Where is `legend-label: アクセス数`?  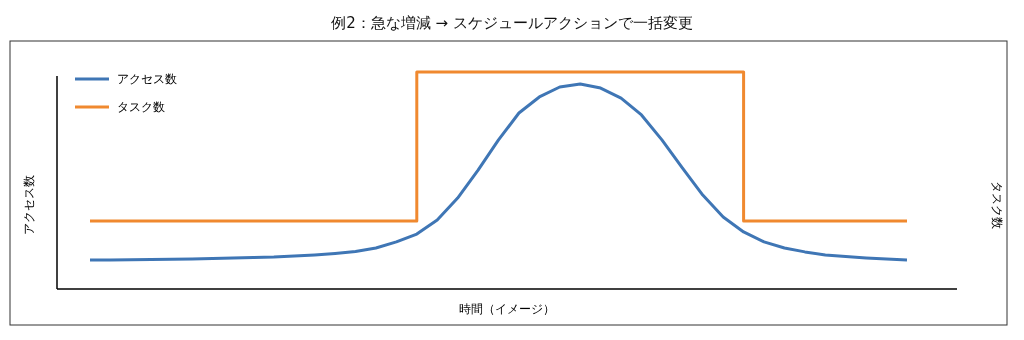 legend-label: アクセス数 is located at coordinates (147, 79).